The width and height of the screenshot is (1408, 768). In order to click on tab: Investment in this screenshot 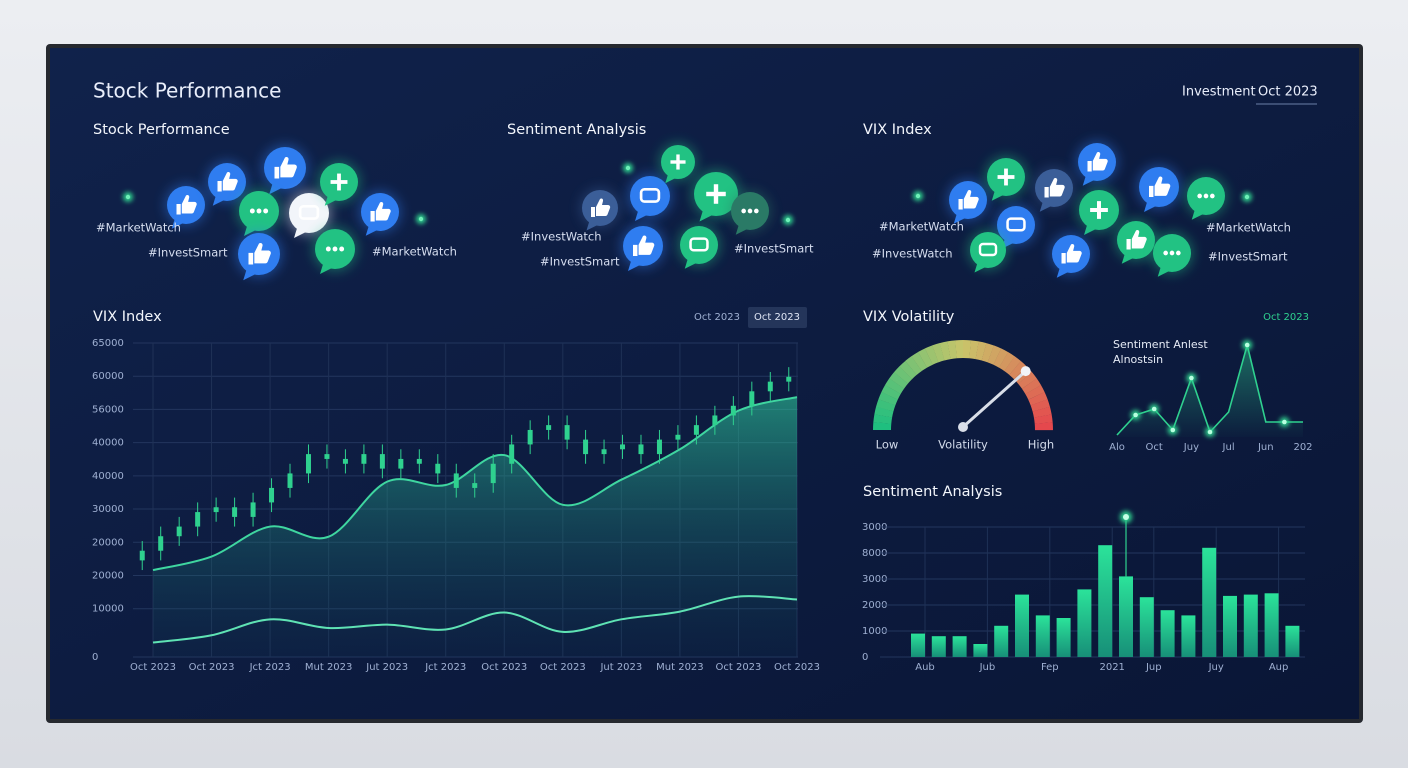, I will do `click(1219, 92)`.